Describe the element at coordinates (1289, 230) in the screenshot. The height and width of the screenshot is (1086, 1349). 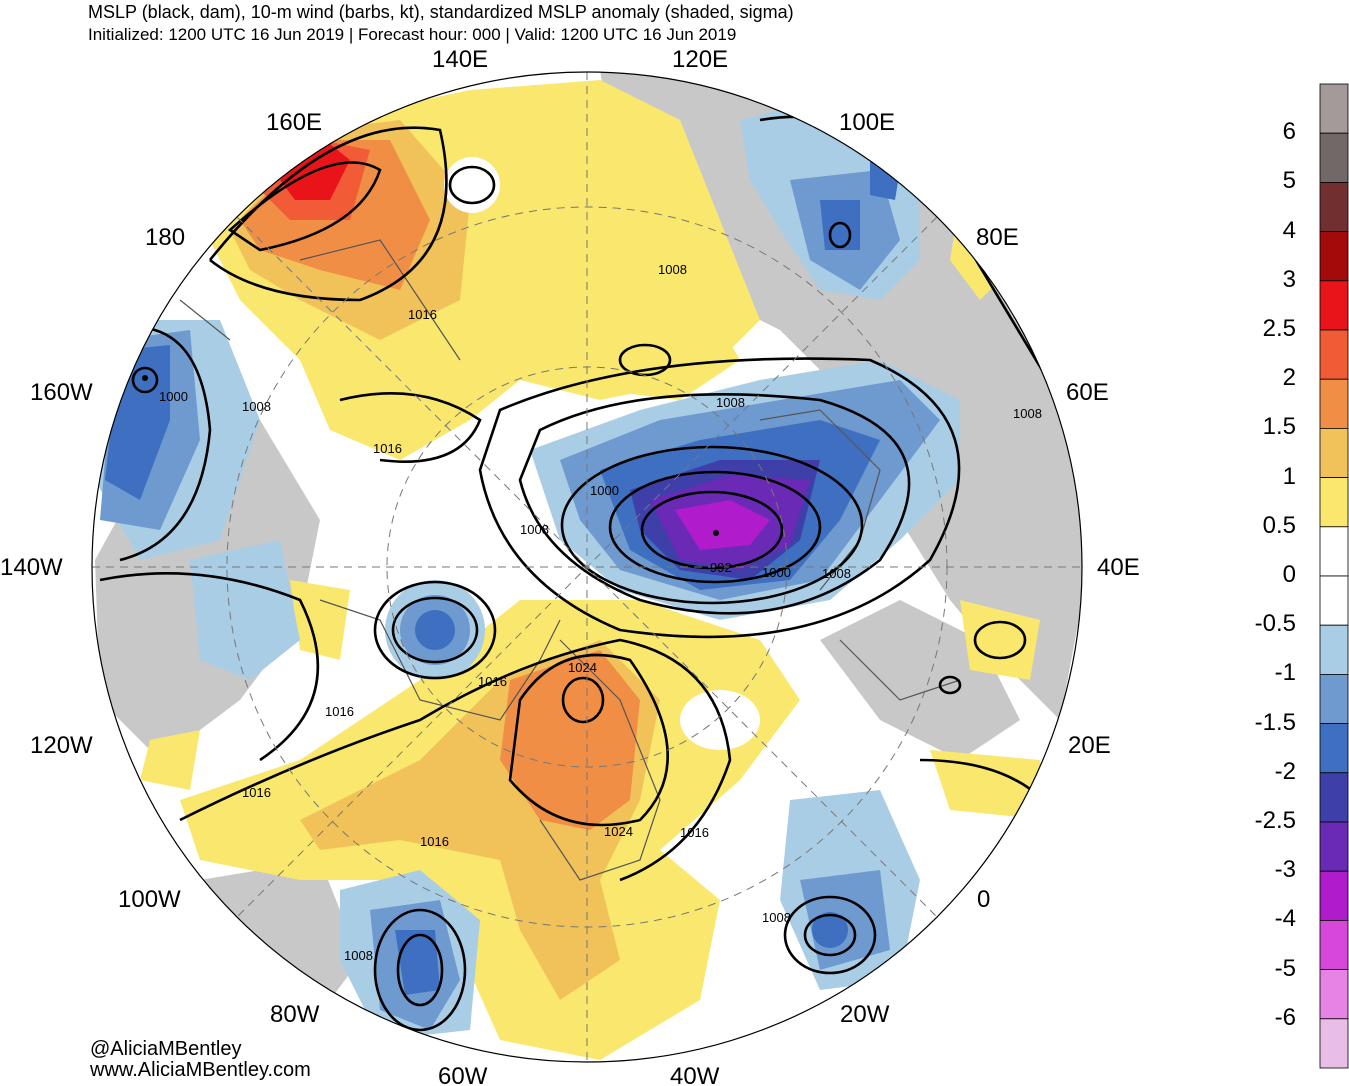
I see `colorbar-label: 4` at that location.